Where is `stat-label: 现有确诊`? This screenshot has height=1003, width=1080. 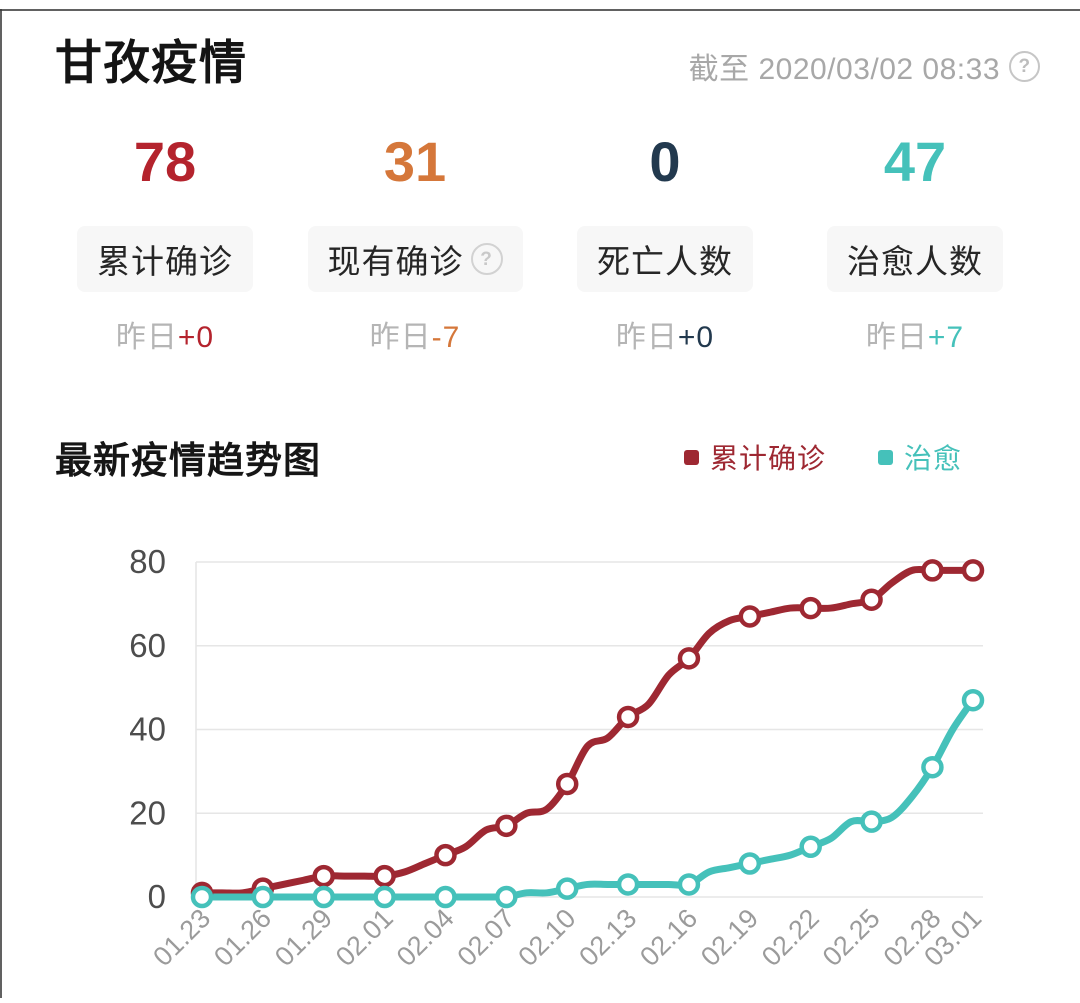
stat-label: 现有确诊 is located at coordinates (395, 261).